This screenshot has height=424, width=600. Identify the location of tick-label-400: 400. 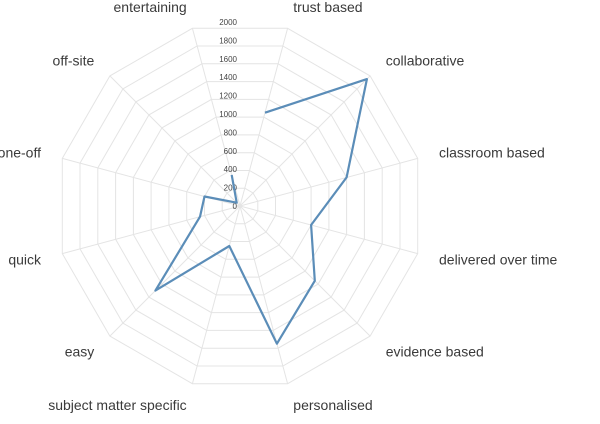
(231, 169).